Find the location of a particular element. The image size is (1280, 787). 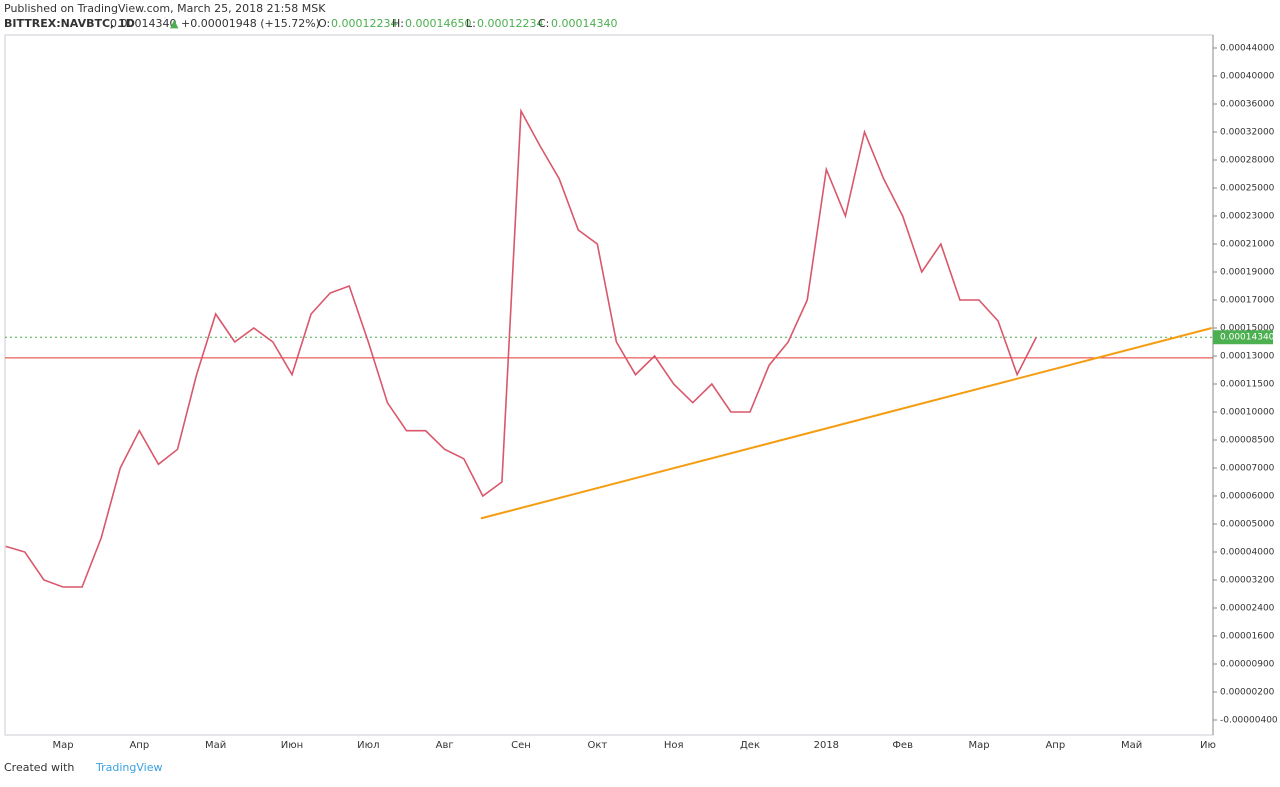

y-tick-label: 0.00025000 is located at coordinates (1247, 189).